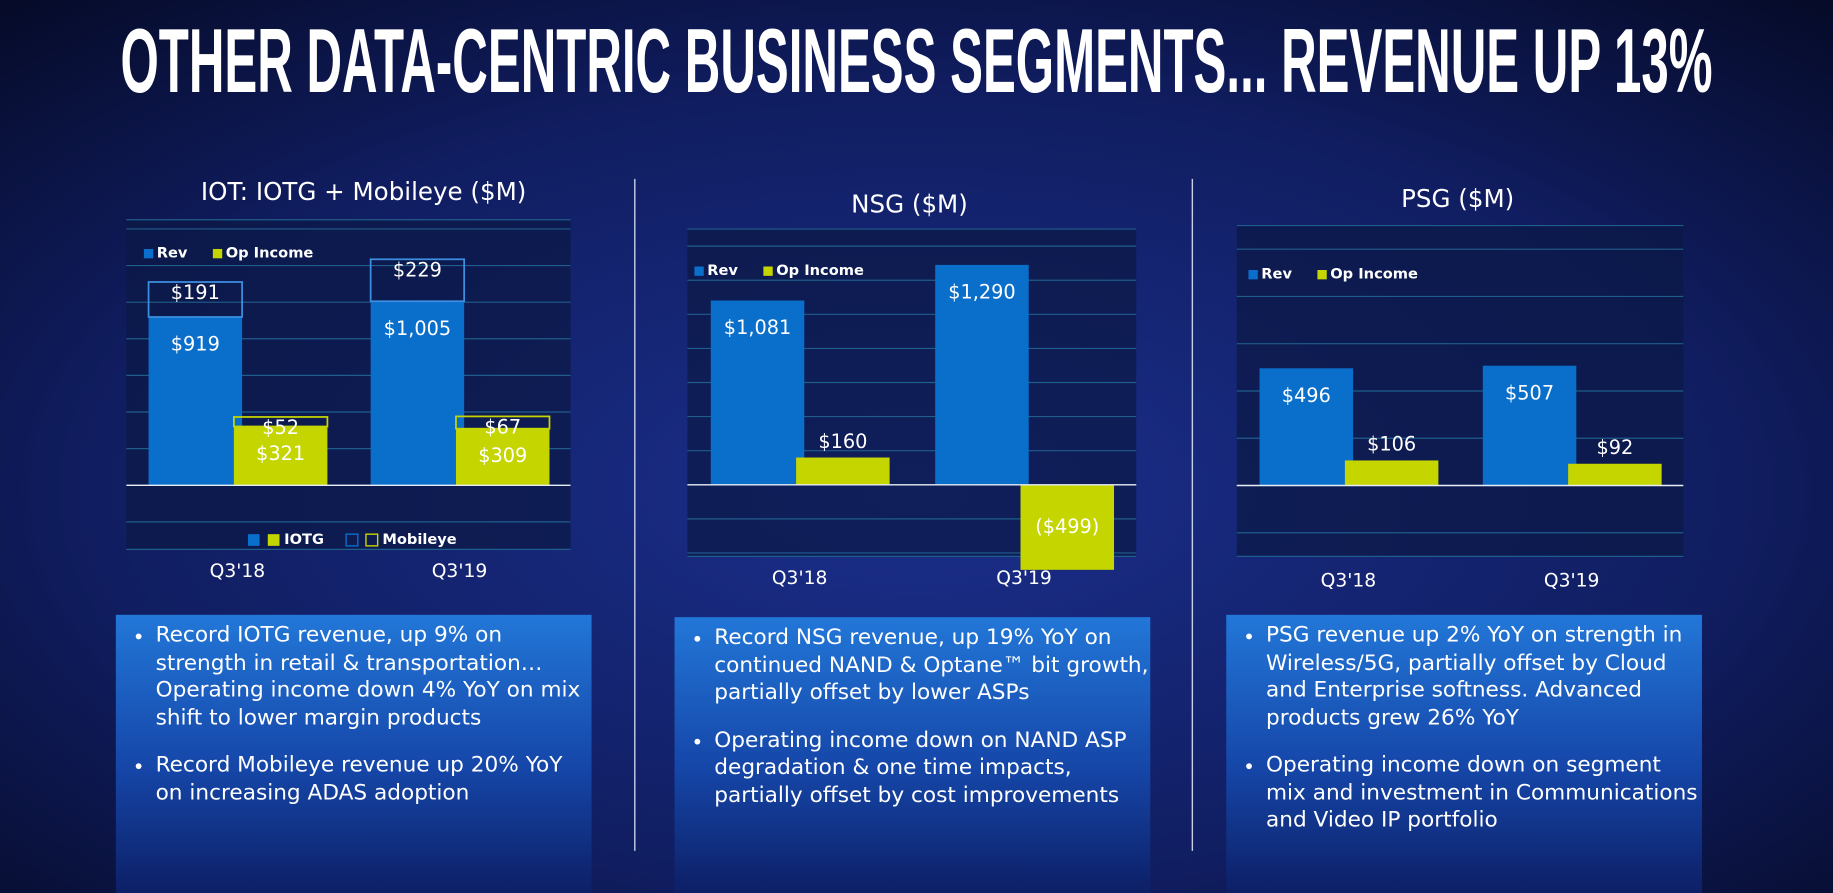 This screenshot has height=893, width=1833. I want to click on stack-label: $52, so click(280, 427).